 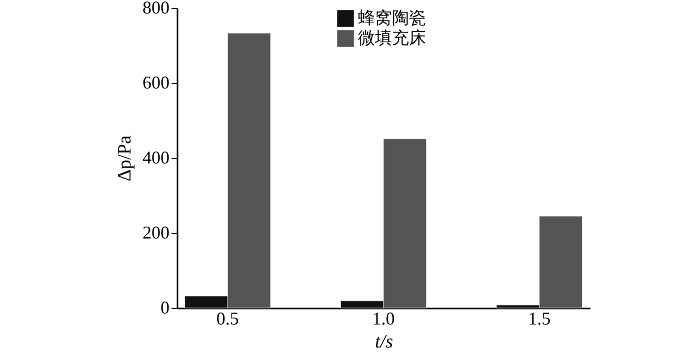 I want to click on legend-label: 蜂窝陶瓷, so click(x=392, y=18).